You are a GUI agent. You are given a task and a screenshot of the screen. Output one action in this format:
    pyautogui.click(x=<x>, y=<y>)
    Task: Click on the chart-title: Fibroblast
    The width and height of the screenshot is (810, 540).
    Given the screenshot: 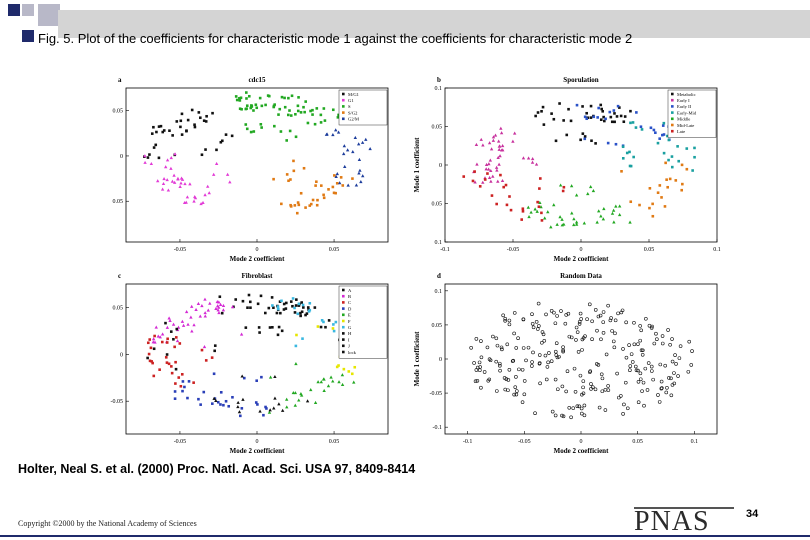 What is the action you would take?
    pyautogui.click(x=258, y=276)
    